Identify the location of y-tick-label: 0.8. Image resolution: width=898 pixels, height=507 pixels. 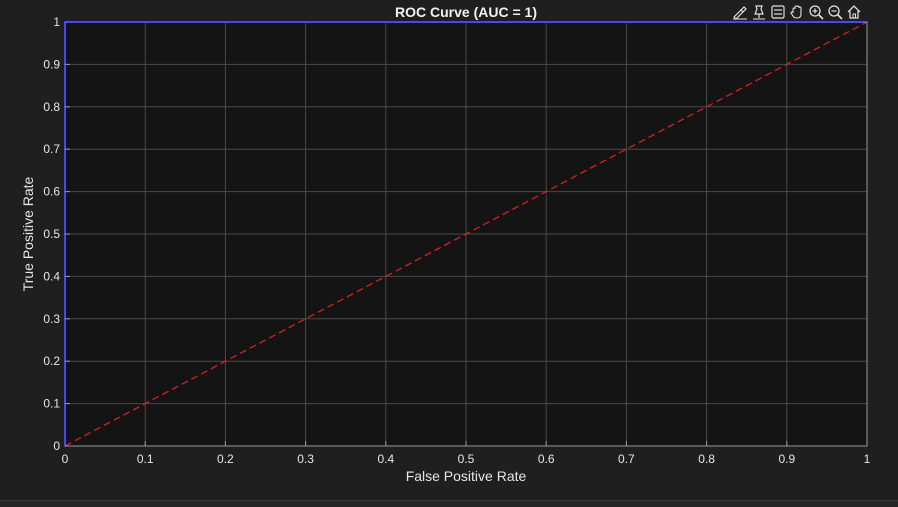
(51, 107).